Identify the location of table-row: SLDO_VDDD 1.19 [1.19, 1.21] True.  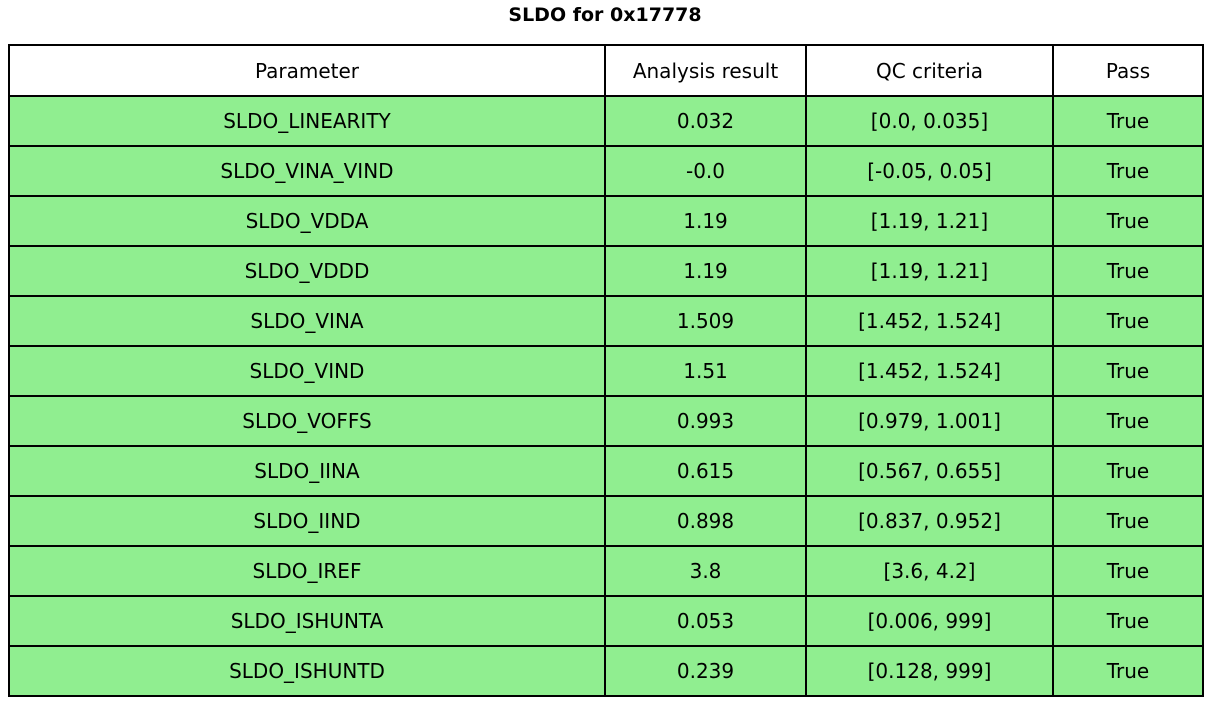
(606, 271).